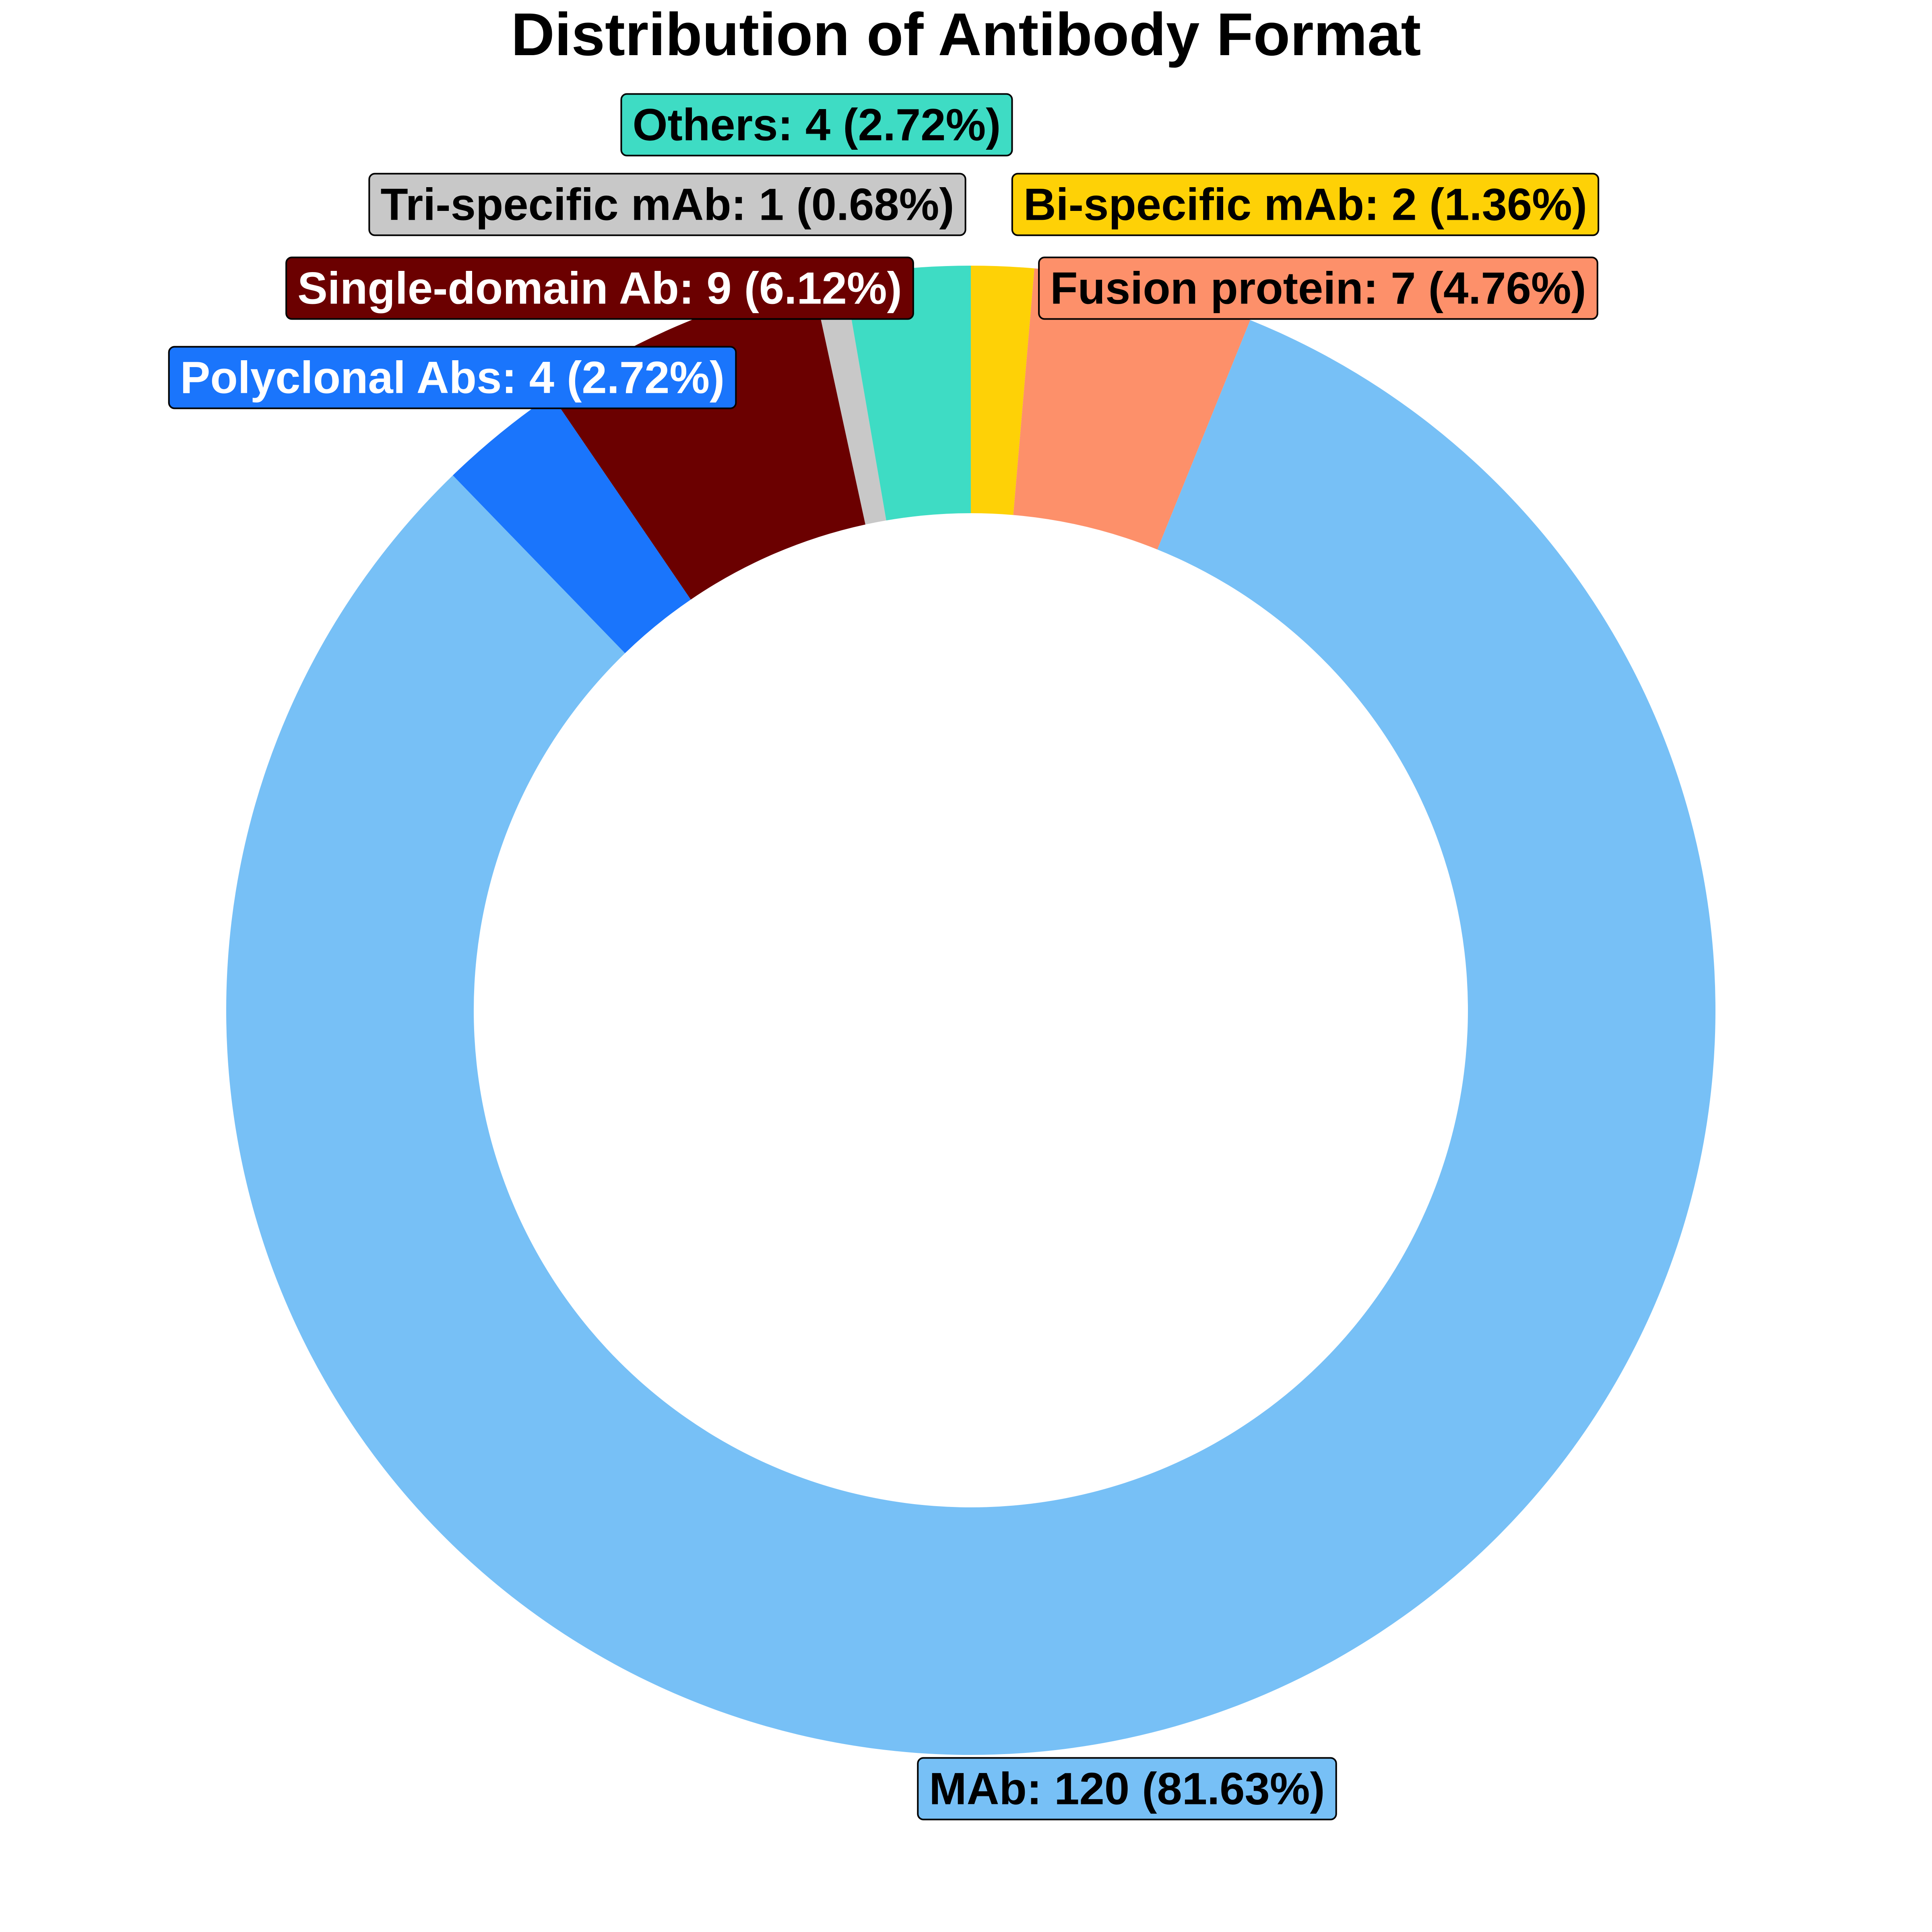 Image resolution: width=1932 pixels, height=1932 pixels. I want to click on label-text-single-domain-ab: Single-domain Ab: 9 (6.12%), so click(599, 288).